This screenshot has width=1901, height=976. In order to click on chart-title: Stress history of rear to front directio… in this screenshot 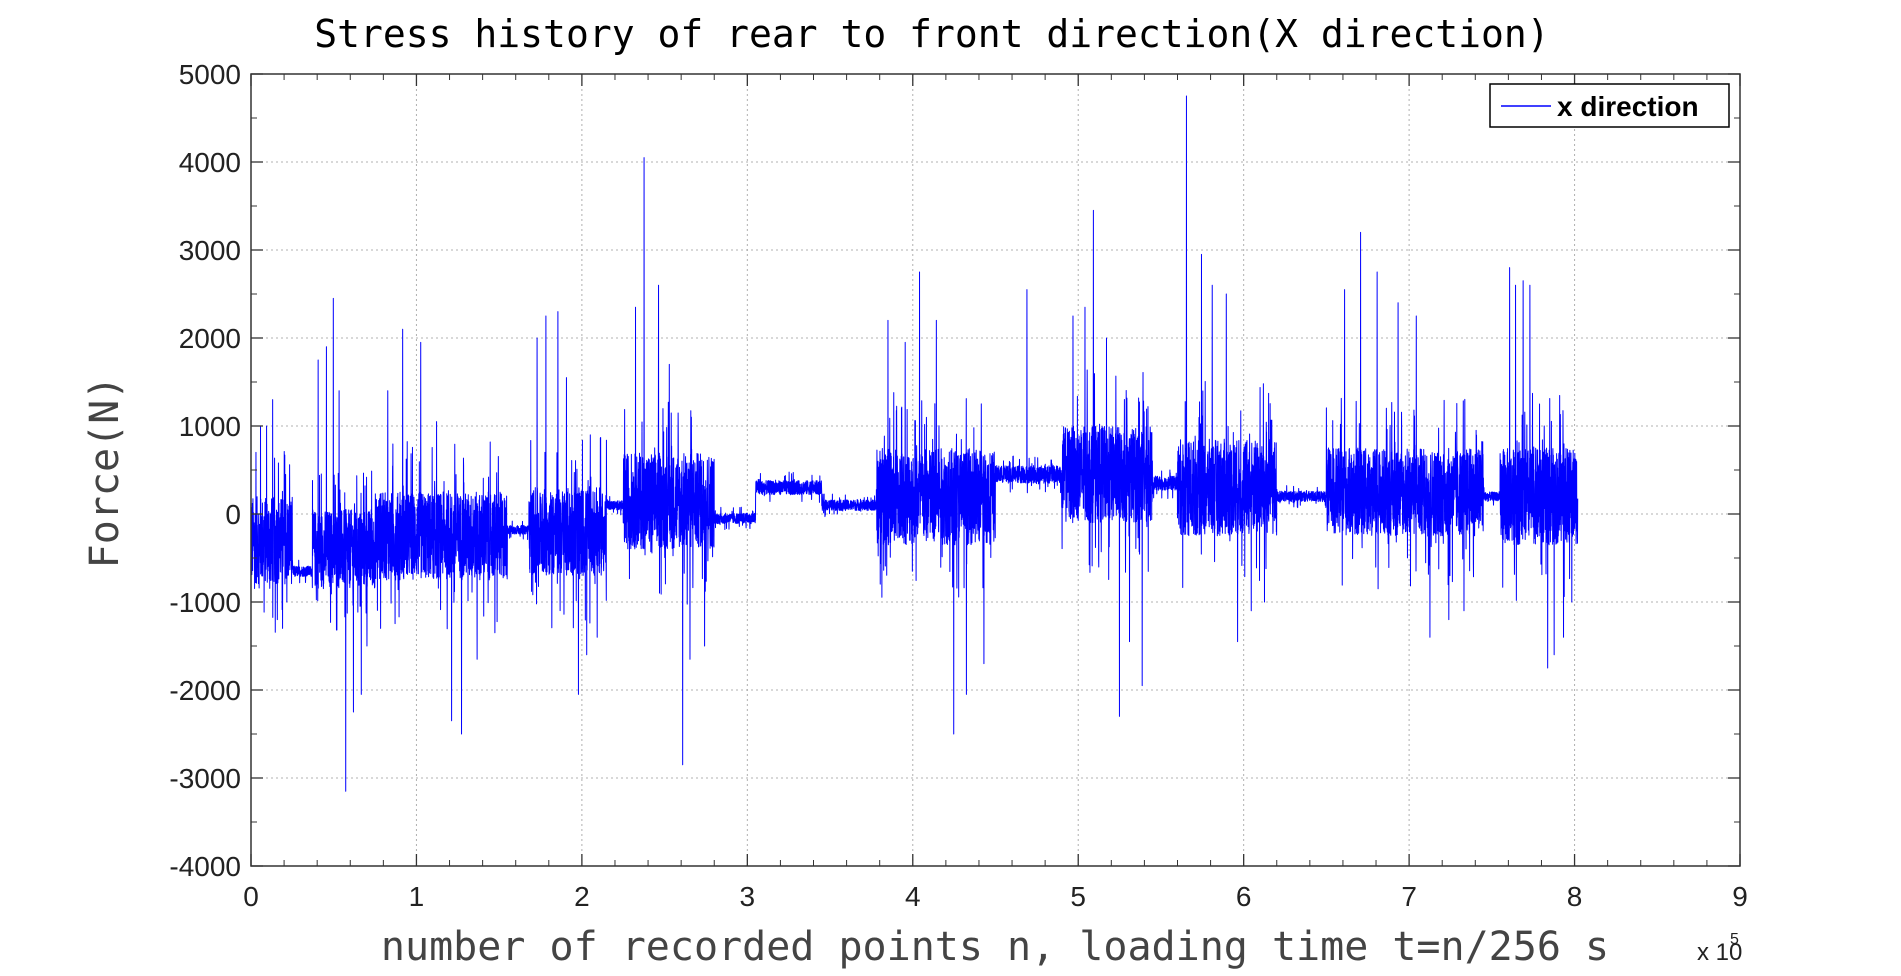, I will do `click(931, 34)`.